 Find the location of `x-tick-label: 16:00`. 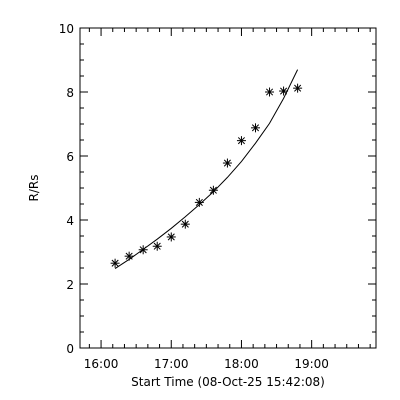

x-tick-label: 16:00 is located at coordinates (101, 364).